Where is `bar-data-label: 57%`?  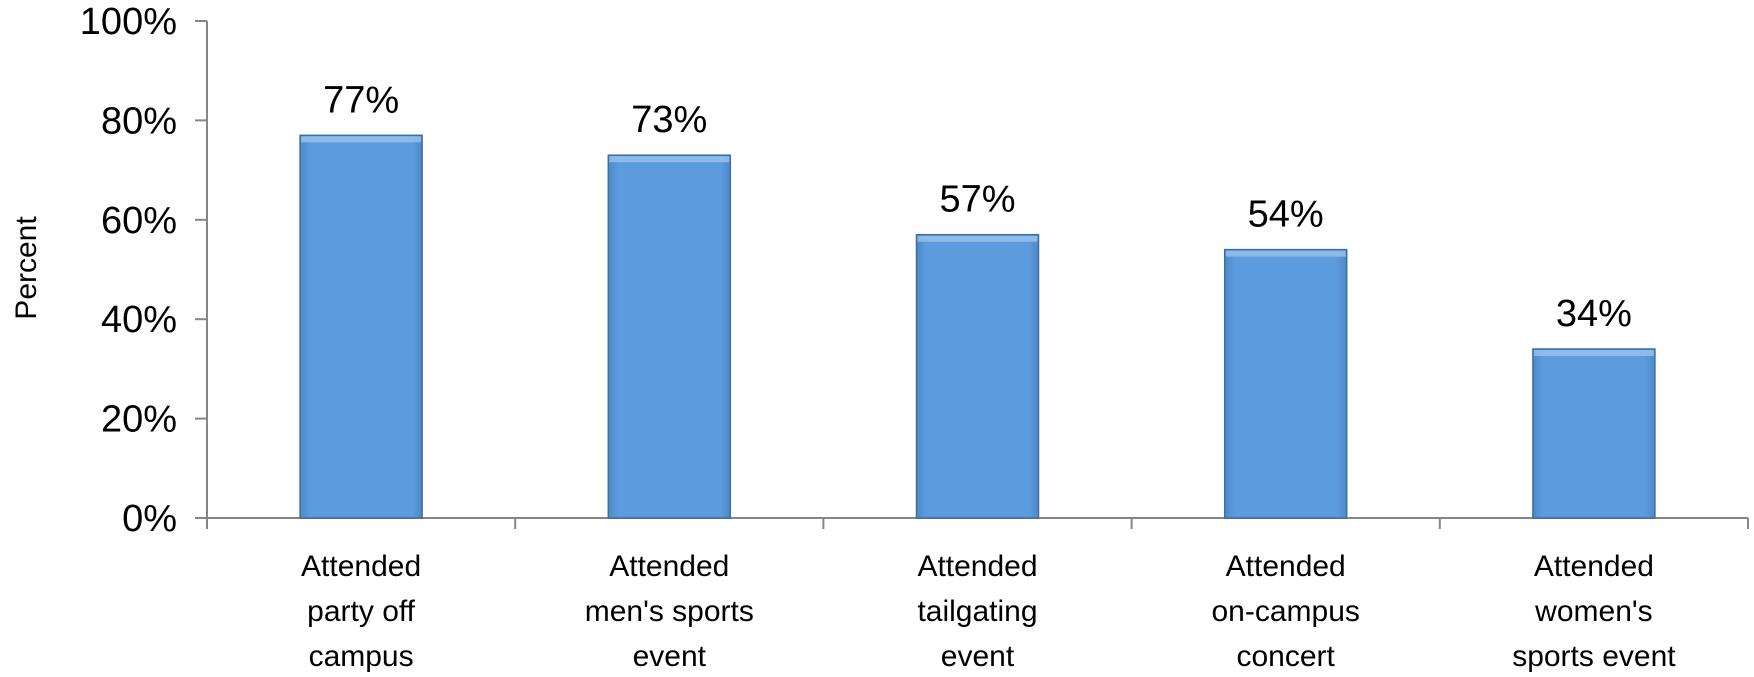
bar-data-label: 57% is located at coordinates (977, 200).